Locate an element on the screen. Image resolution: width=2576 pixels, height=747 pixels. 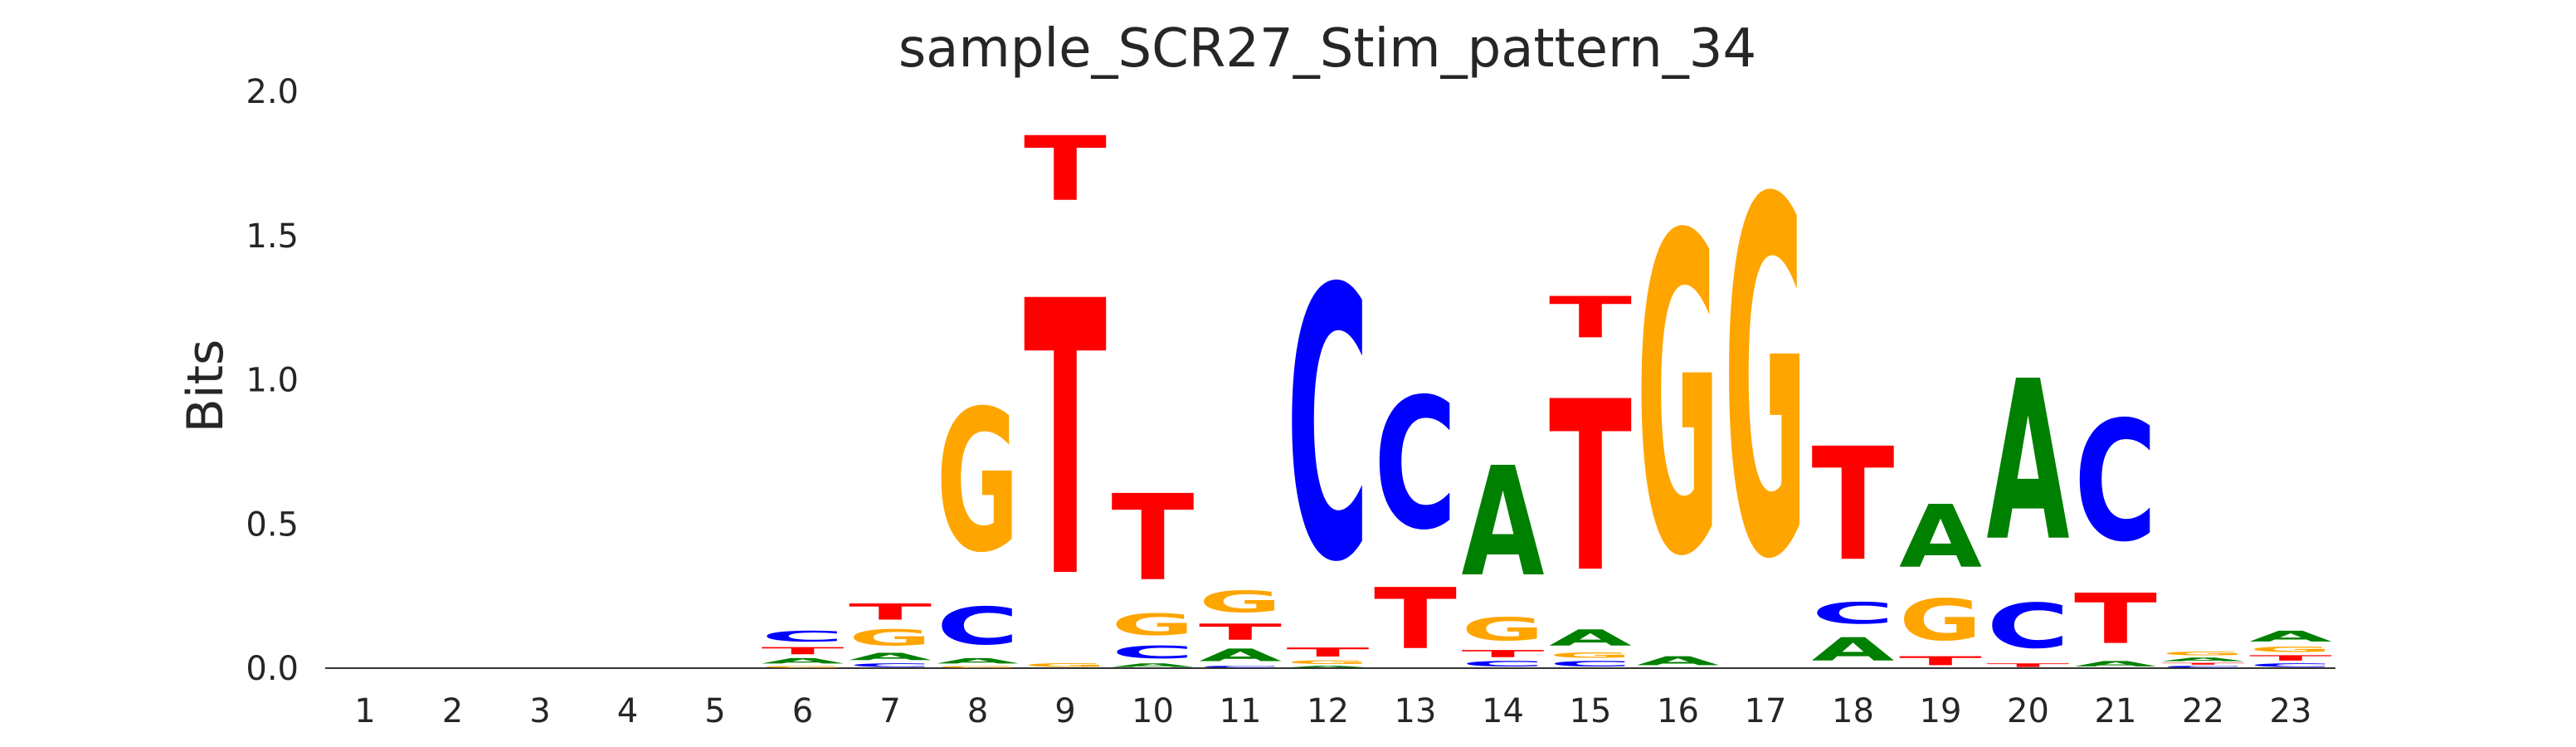
y-axis-label: Bits is located at coordinates (206, 386).